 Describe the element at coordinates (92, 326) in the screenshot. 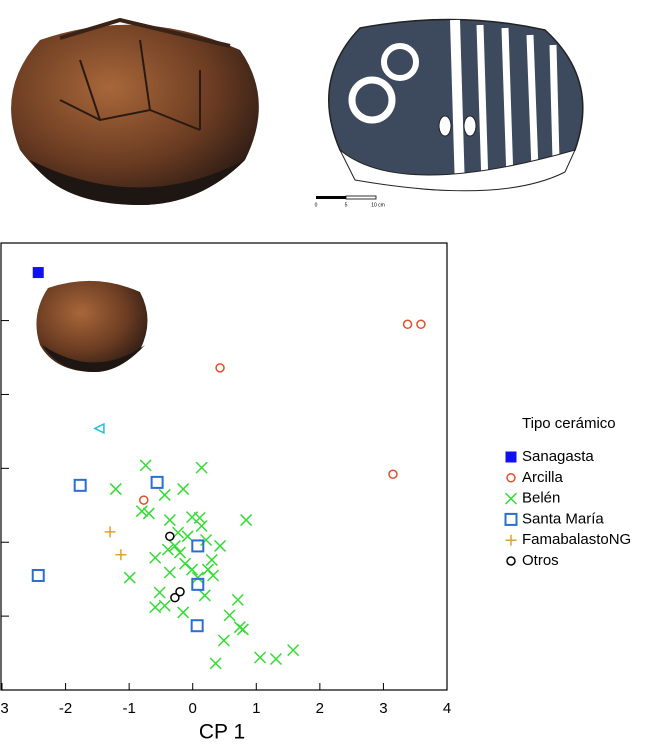

I see `inset-pot` at that location.